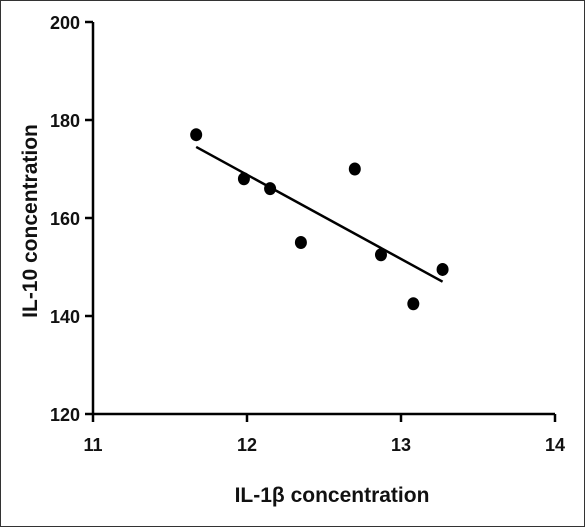 Image resolution: width=585 pixels, height=527 pixels. Describe the element at coordinates (247, 445) in the screenshot. I see `x-tick-label: 12` at that location.